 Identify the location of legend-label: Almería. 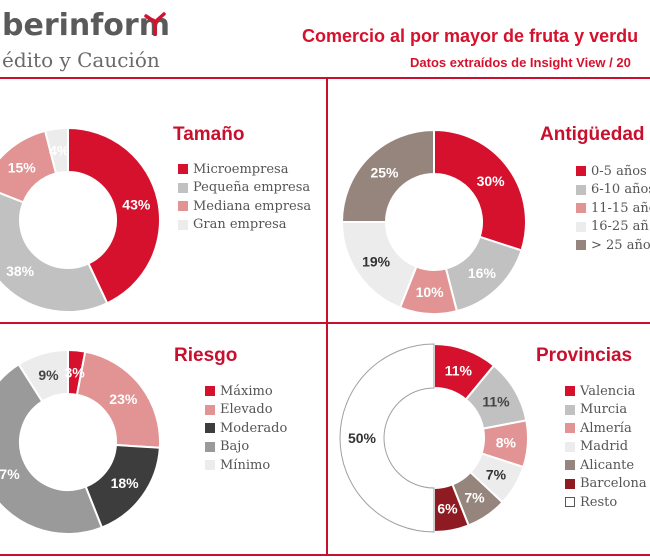
(606, 428).